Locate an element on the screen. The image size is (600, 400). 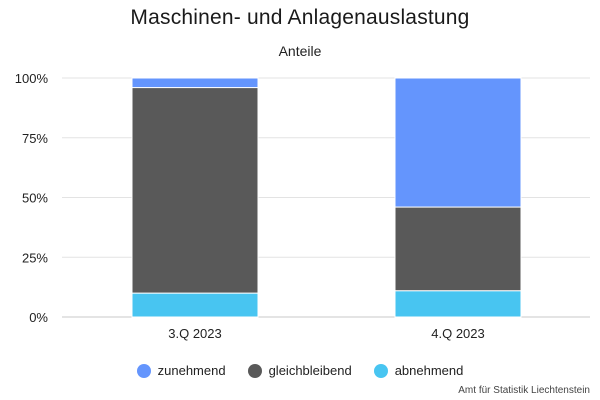
y-tick-label: 0% is located at coordinates (38, 317).